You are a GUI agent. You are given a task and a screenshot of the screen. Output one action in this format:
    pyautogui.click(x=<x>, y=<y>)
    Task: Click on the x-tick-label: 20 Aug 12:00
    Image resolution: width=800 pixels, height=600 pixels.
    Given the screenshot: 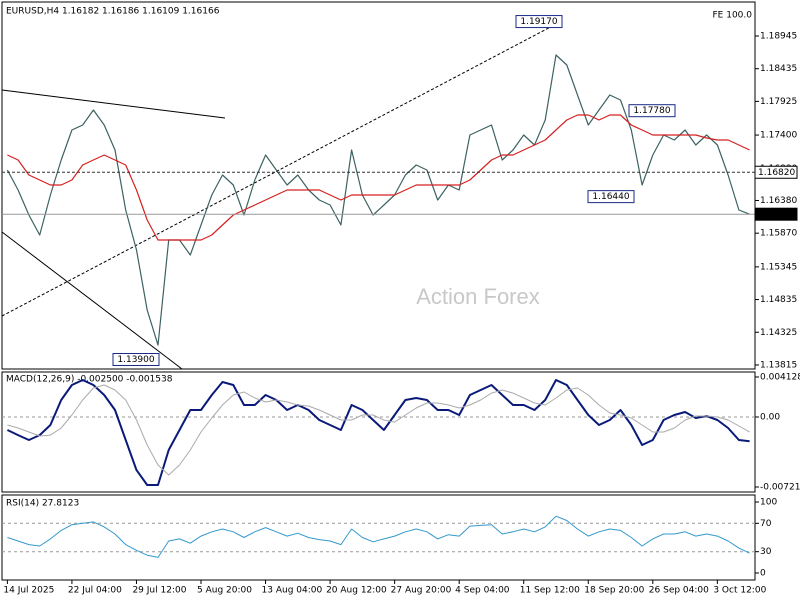 What is the action you would take?
    pyautogui.click(x=356, y=591)
    